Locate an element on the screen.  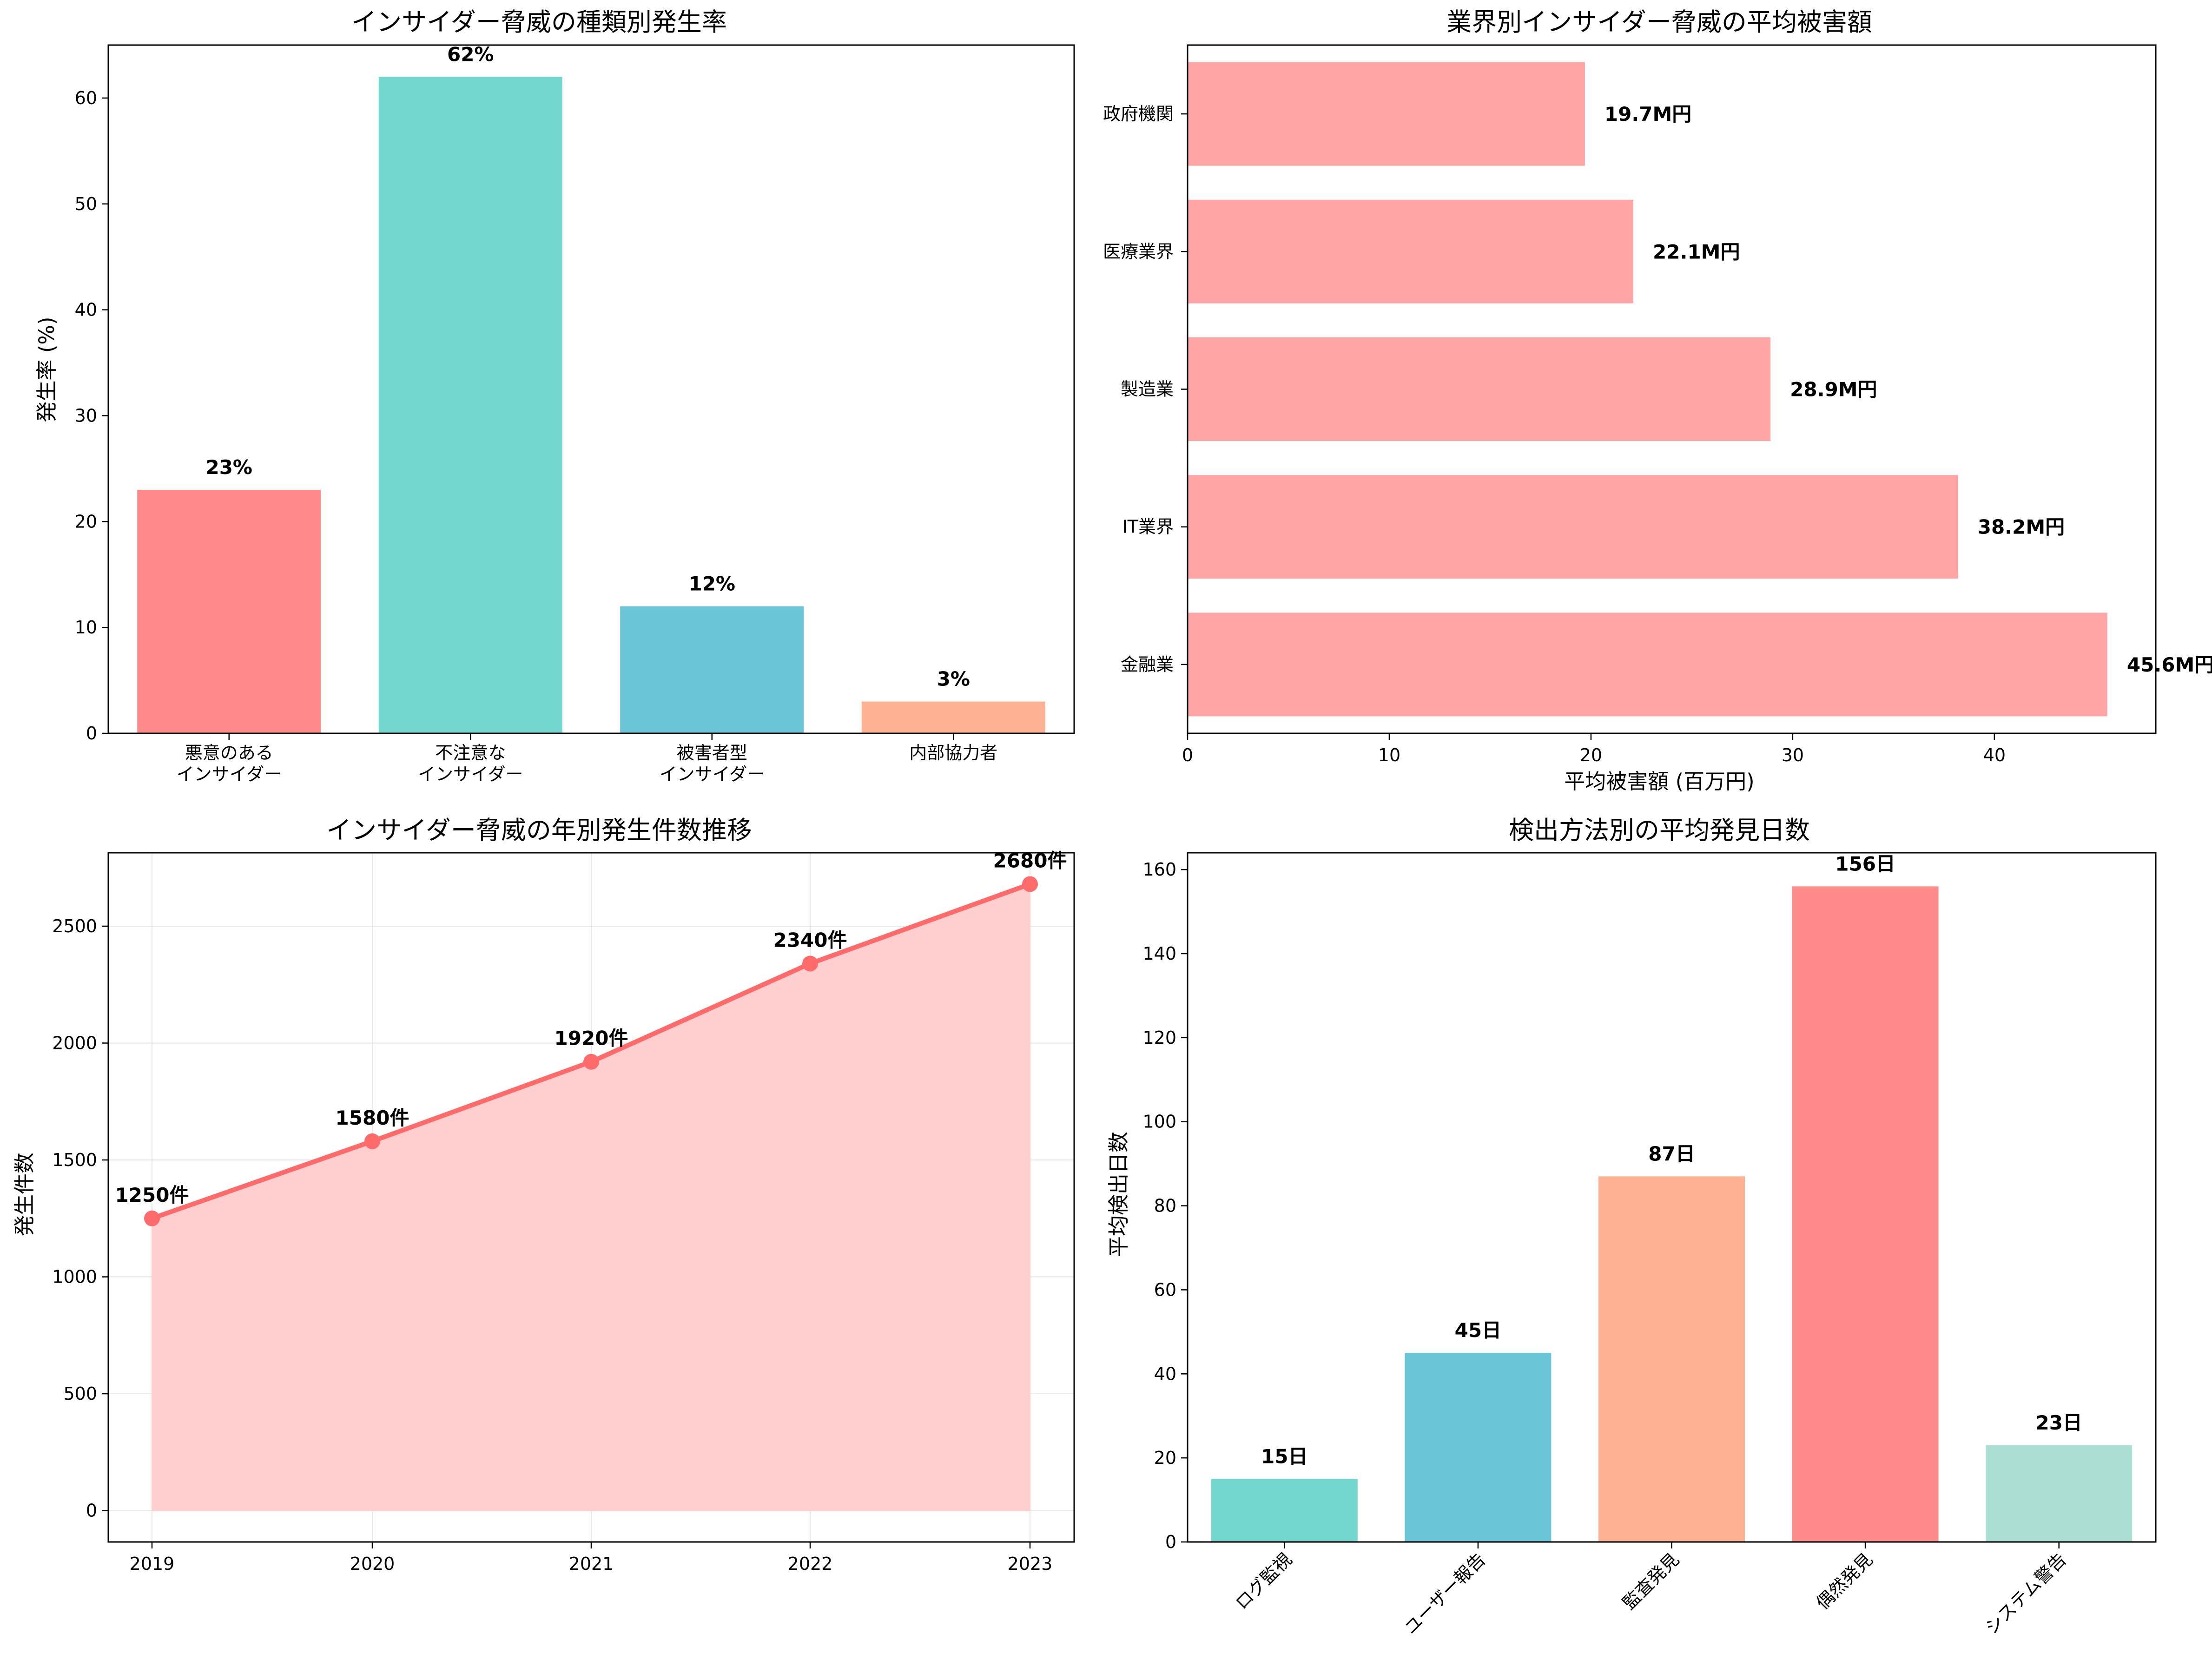
panel1-ylabel: 発生率 (%) is located at coordinates (46, 369).